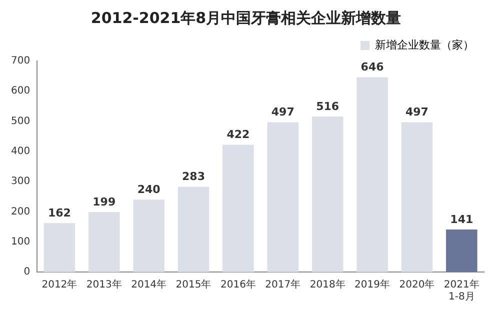  What do you see at coordinates (283, 284) in the screenshot?
I see `x-tick-label: 2017年` at bounding box center [283, 284].